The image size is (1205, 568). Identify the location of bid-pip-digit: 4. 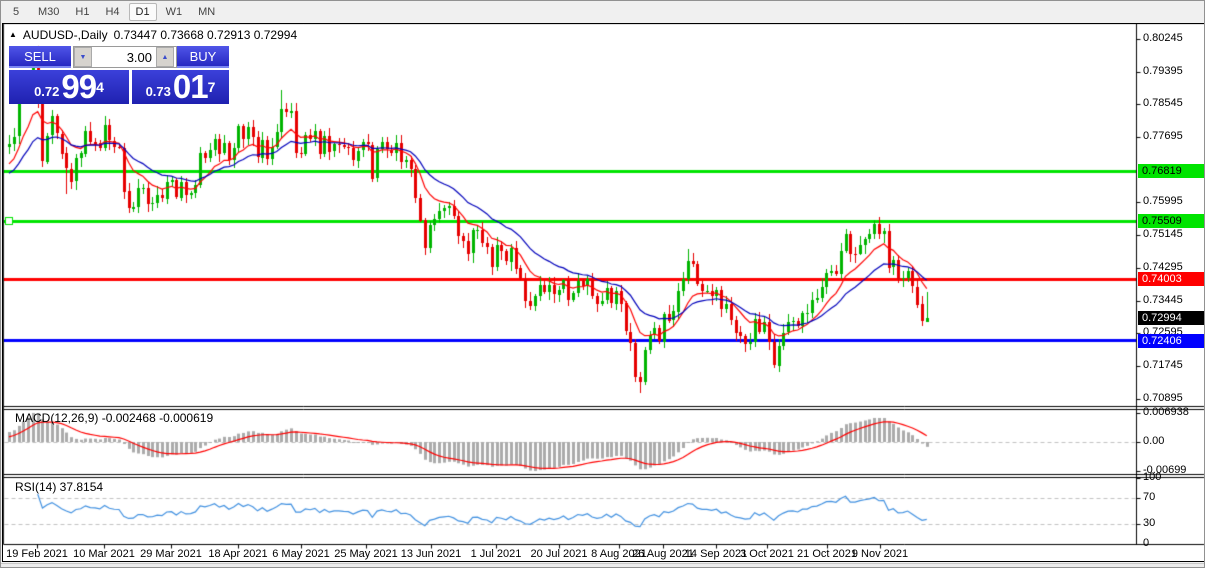
(100, 87).